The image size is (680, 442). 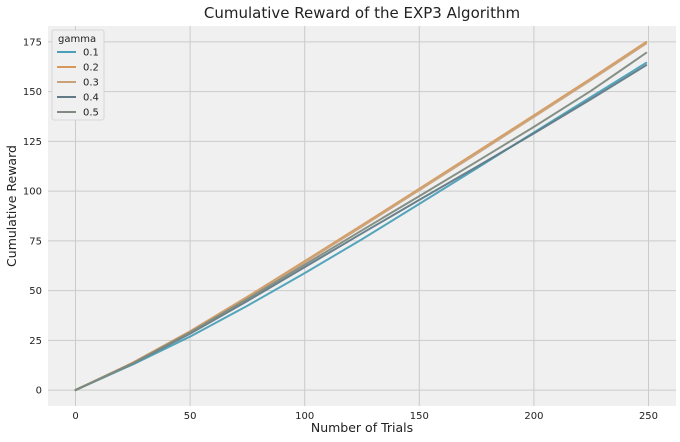 I want to click on x-tick-label: 100, so click(x=304, y=416).